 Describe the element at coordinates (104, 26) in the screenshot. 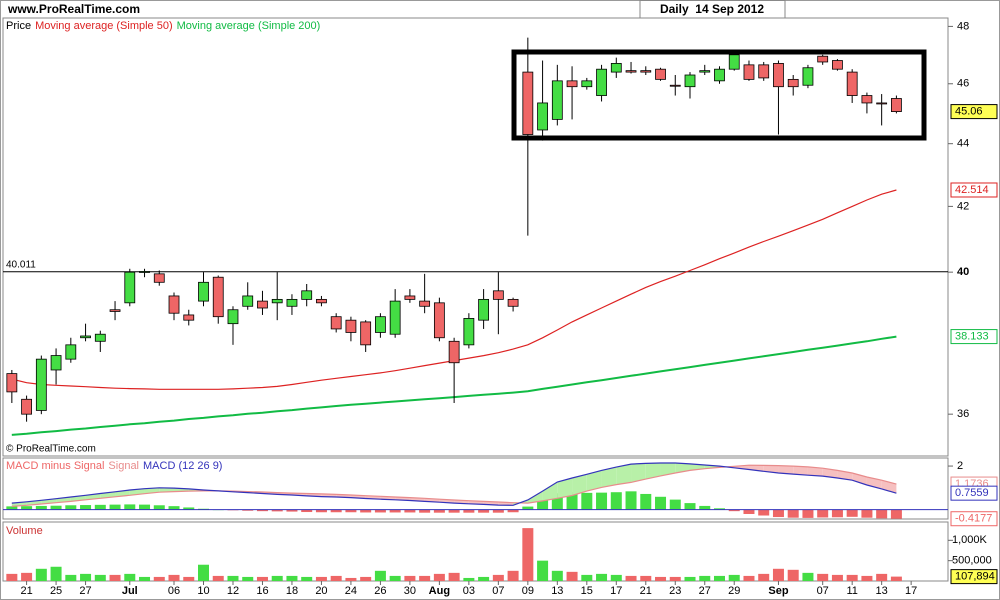

I see `legend-label: Moving average (Simple 50)` at that location.